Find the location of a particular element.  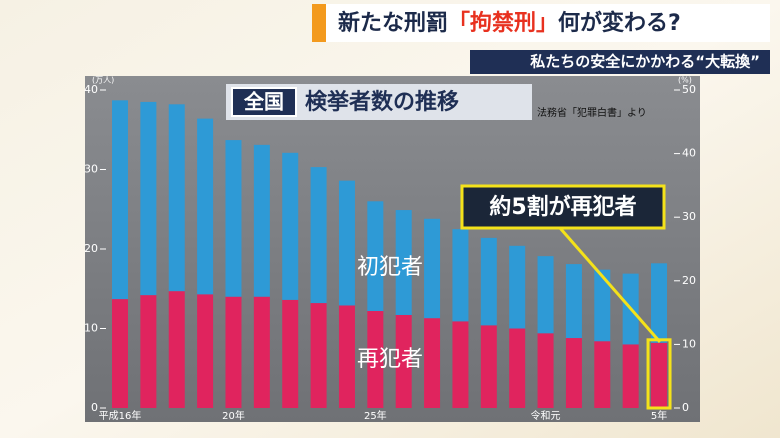

y2-tick-label: 0 is located at coordinates (685, 407).